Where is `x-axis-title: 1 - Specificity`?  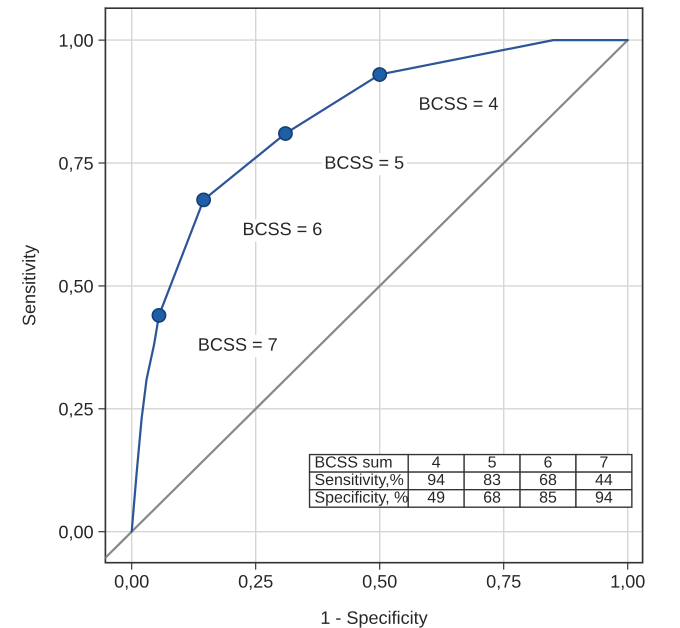 x-axis-title: 1 - Specificity is located at coordinates (375, 619).